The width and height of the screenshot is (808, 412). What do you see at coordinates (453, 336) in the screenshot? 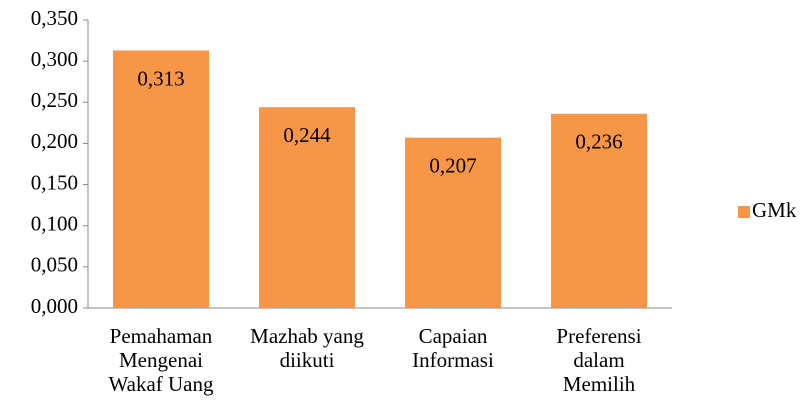
I see `x-tick-label: Capaian` at bounding box center [453, 336].